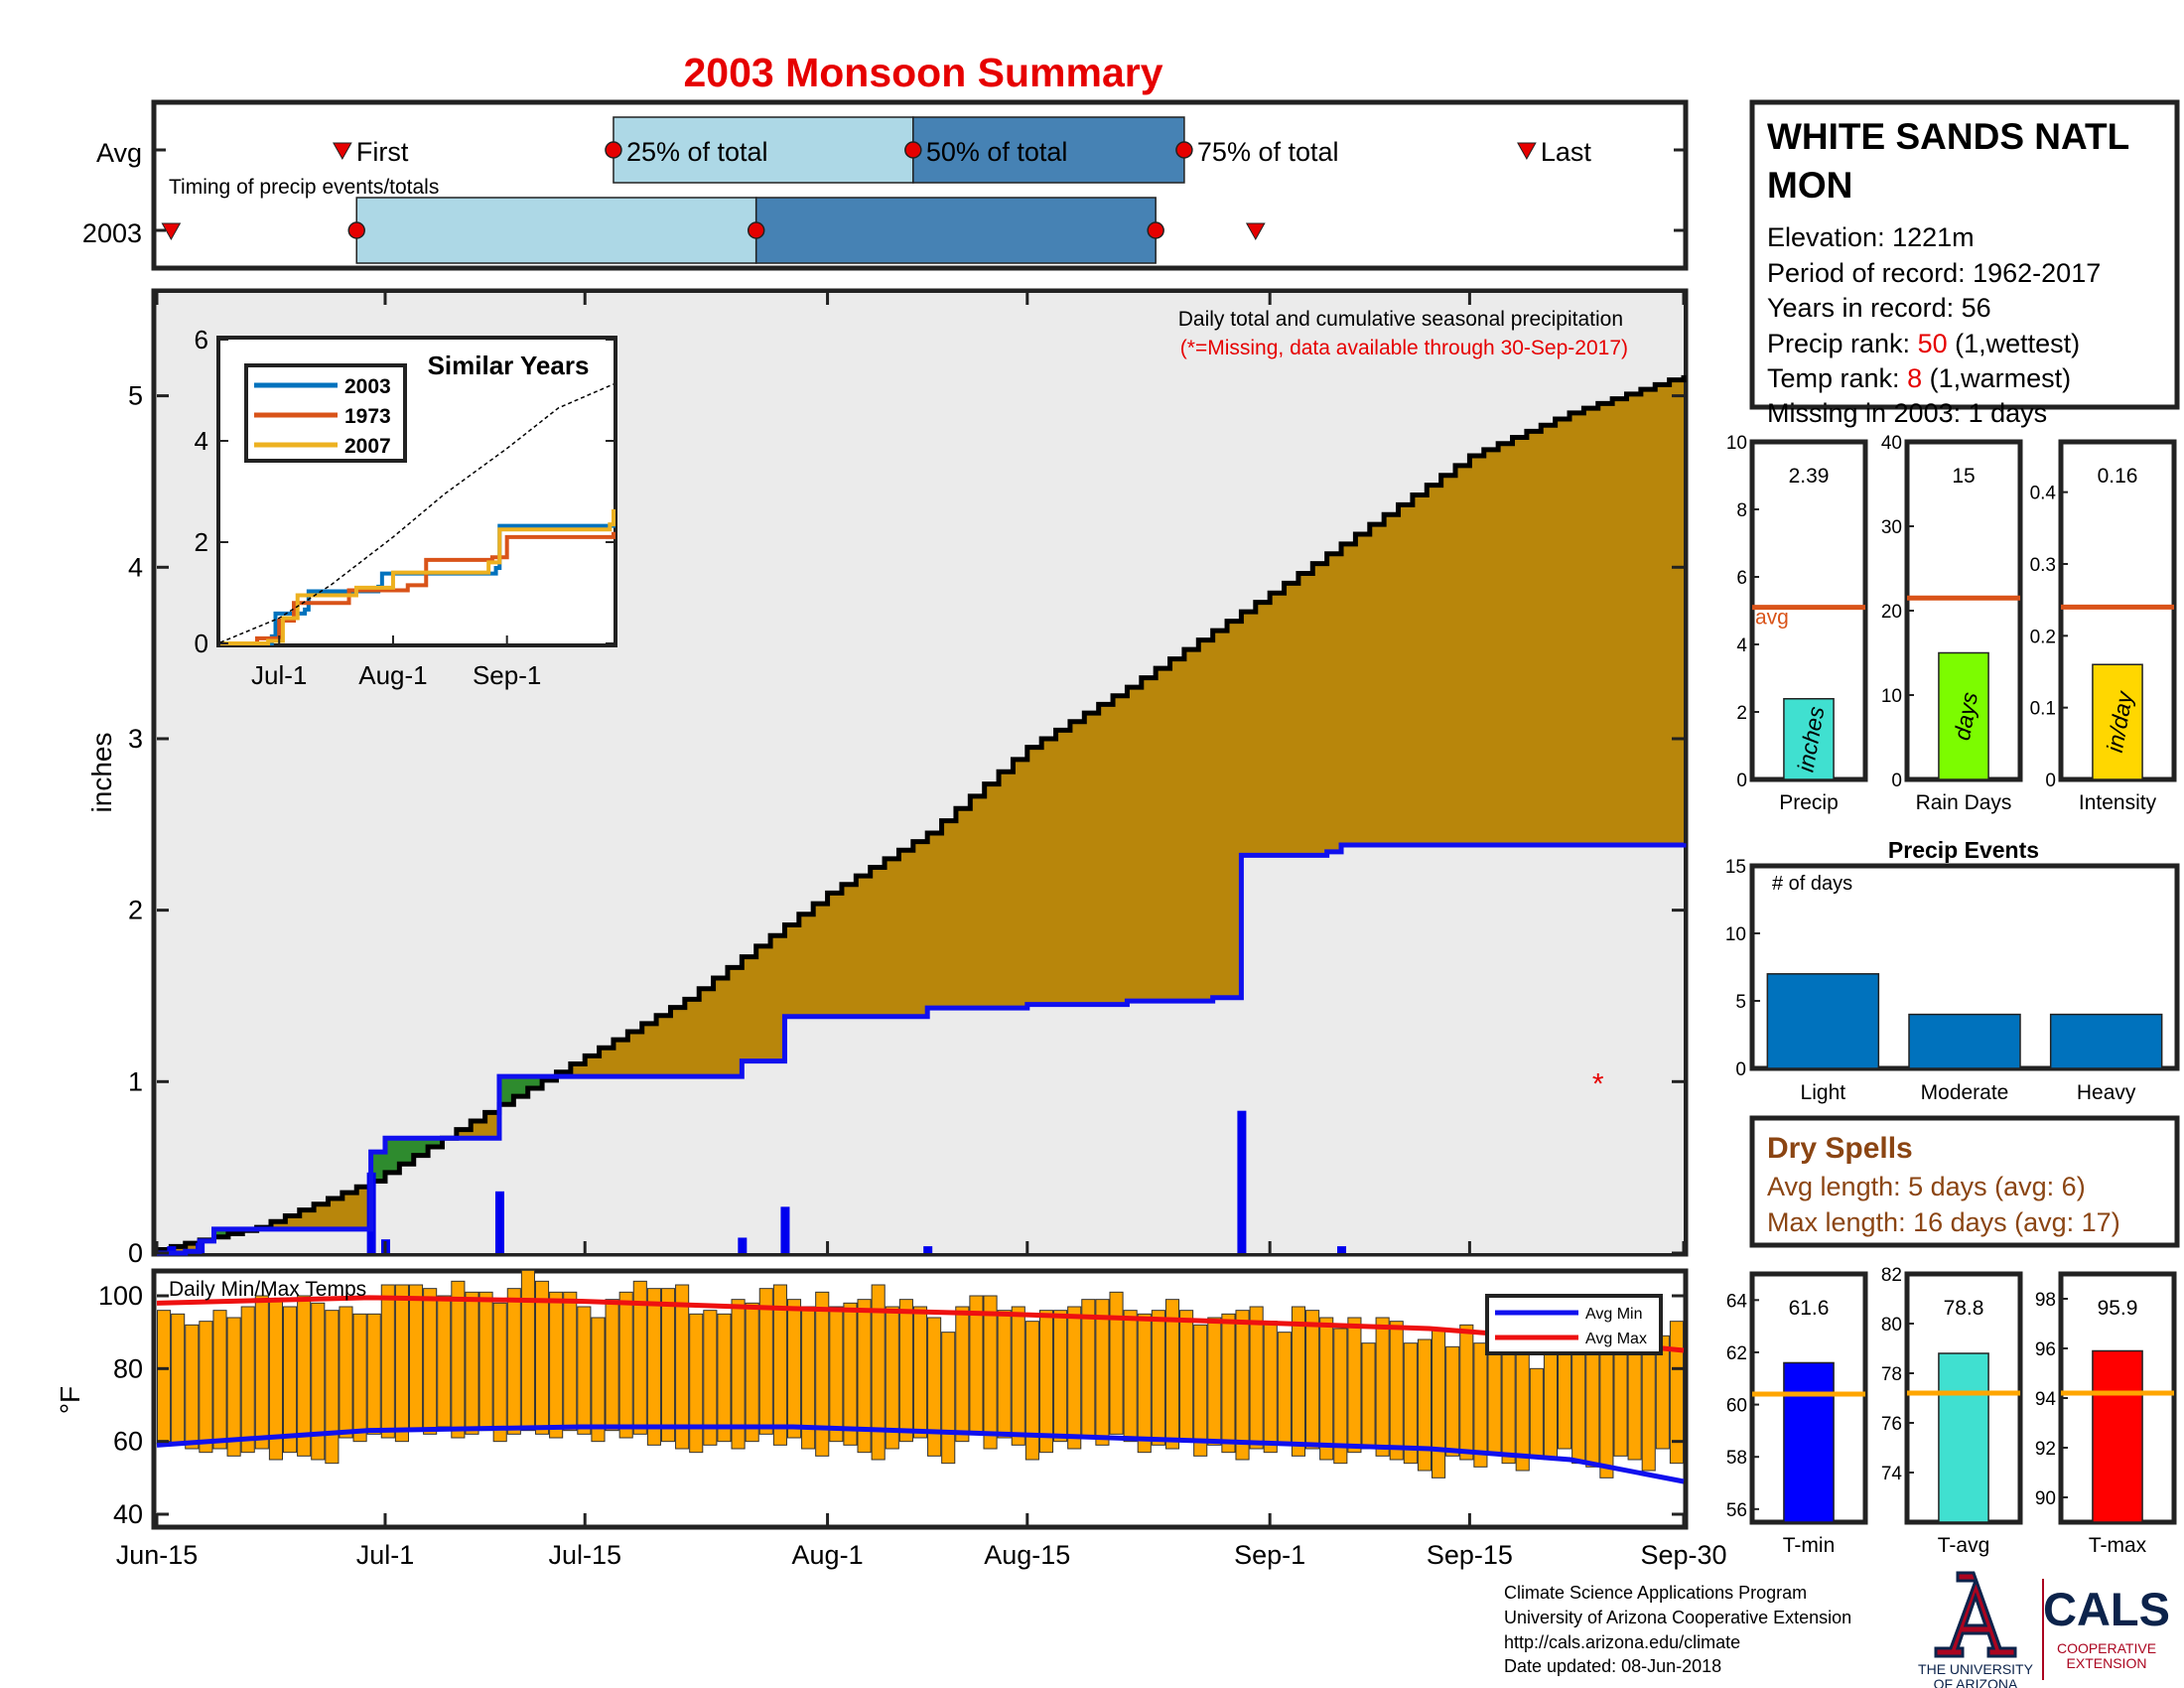  Describe the element at coordinates (1655, 1593) in the screenshot. I see `footer-line1: Climate Science Applications Program` at that location.